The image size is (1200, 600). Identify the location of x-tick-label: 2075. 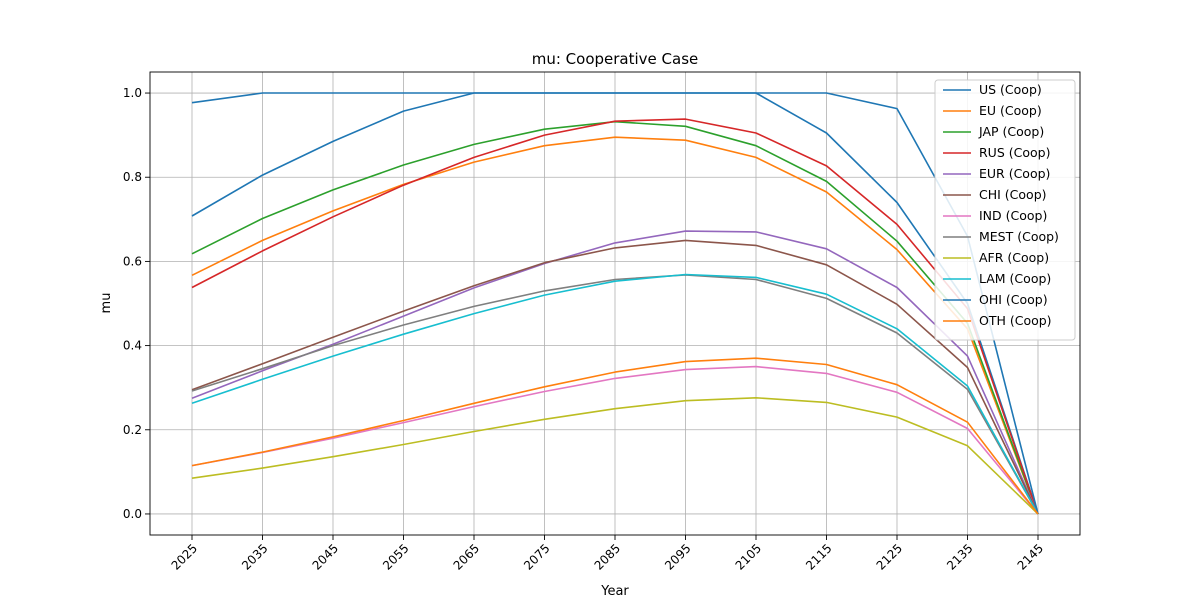
(536, 556).